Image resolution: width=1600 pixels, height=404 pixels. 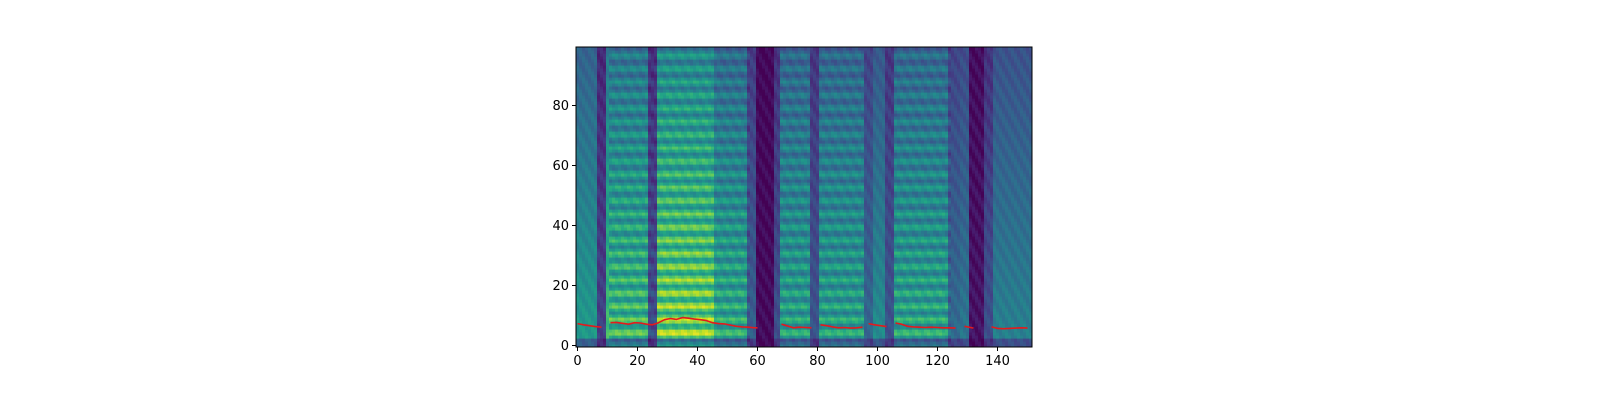 I want to click on x-tick-label: 0, so click(x=577, y=361).